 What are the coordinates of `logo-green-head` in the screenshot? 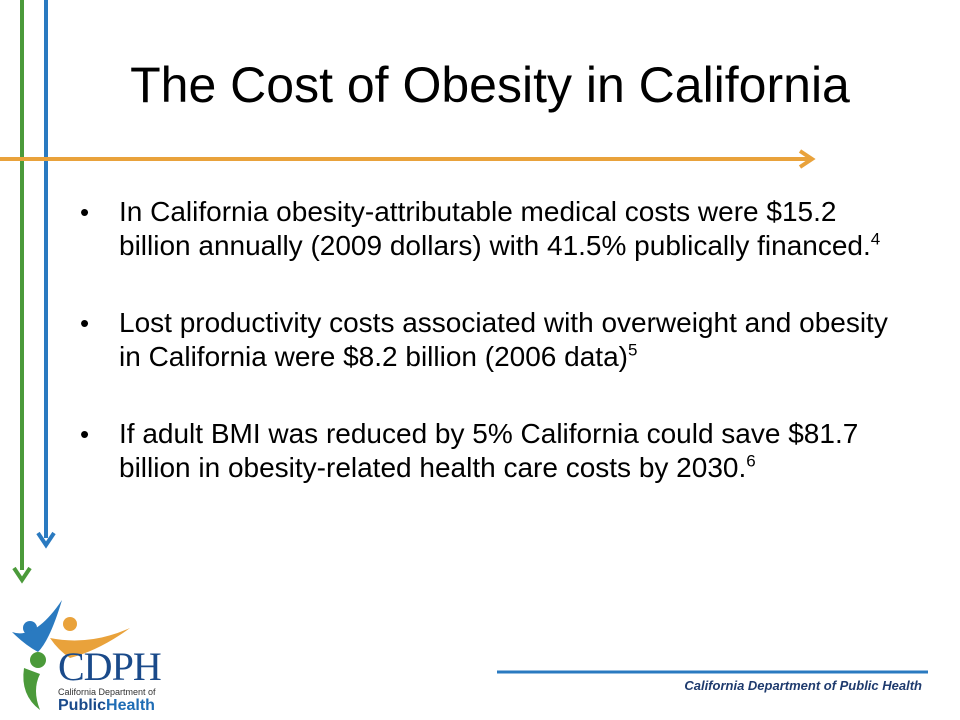 It's located at (38, 660).